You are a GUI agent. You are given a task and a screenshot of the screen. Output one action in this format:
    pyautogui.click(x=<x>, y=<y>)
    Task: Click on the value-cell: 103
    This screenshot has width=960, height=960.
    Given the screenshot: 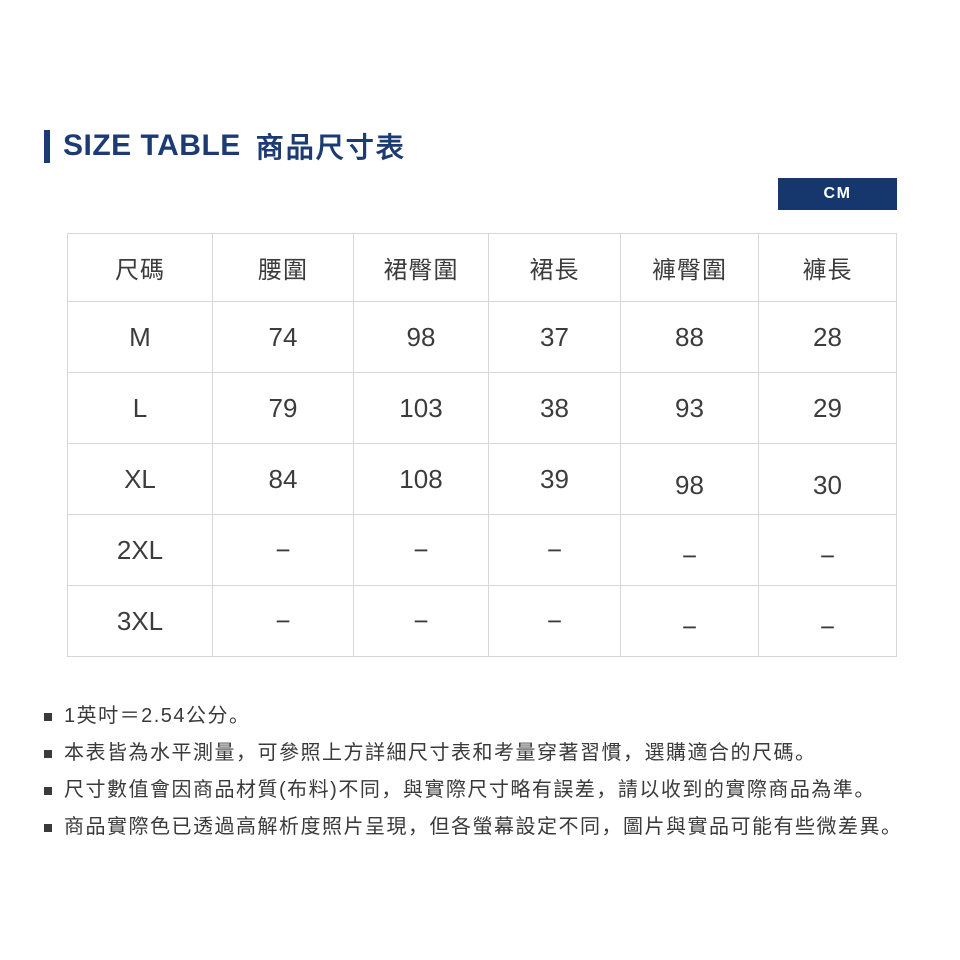 What is the action you would take?
    pyautogui.click(x=421, y=408)
    